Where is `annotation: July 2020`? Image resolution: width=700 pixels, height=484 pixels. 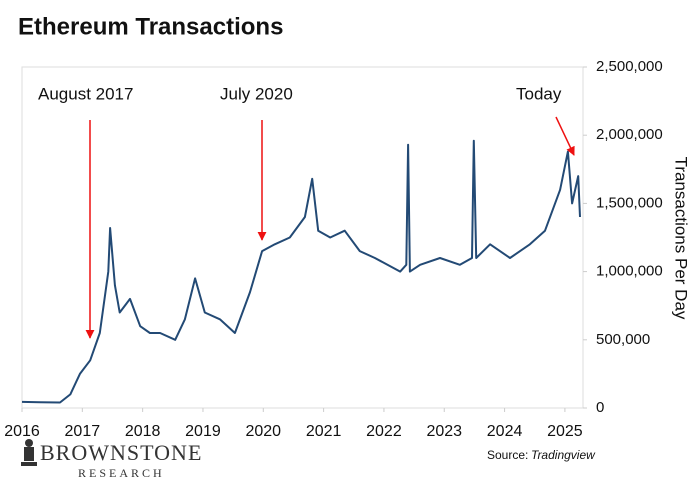
annotation: July 2020 is located at coordinates (256, 93).